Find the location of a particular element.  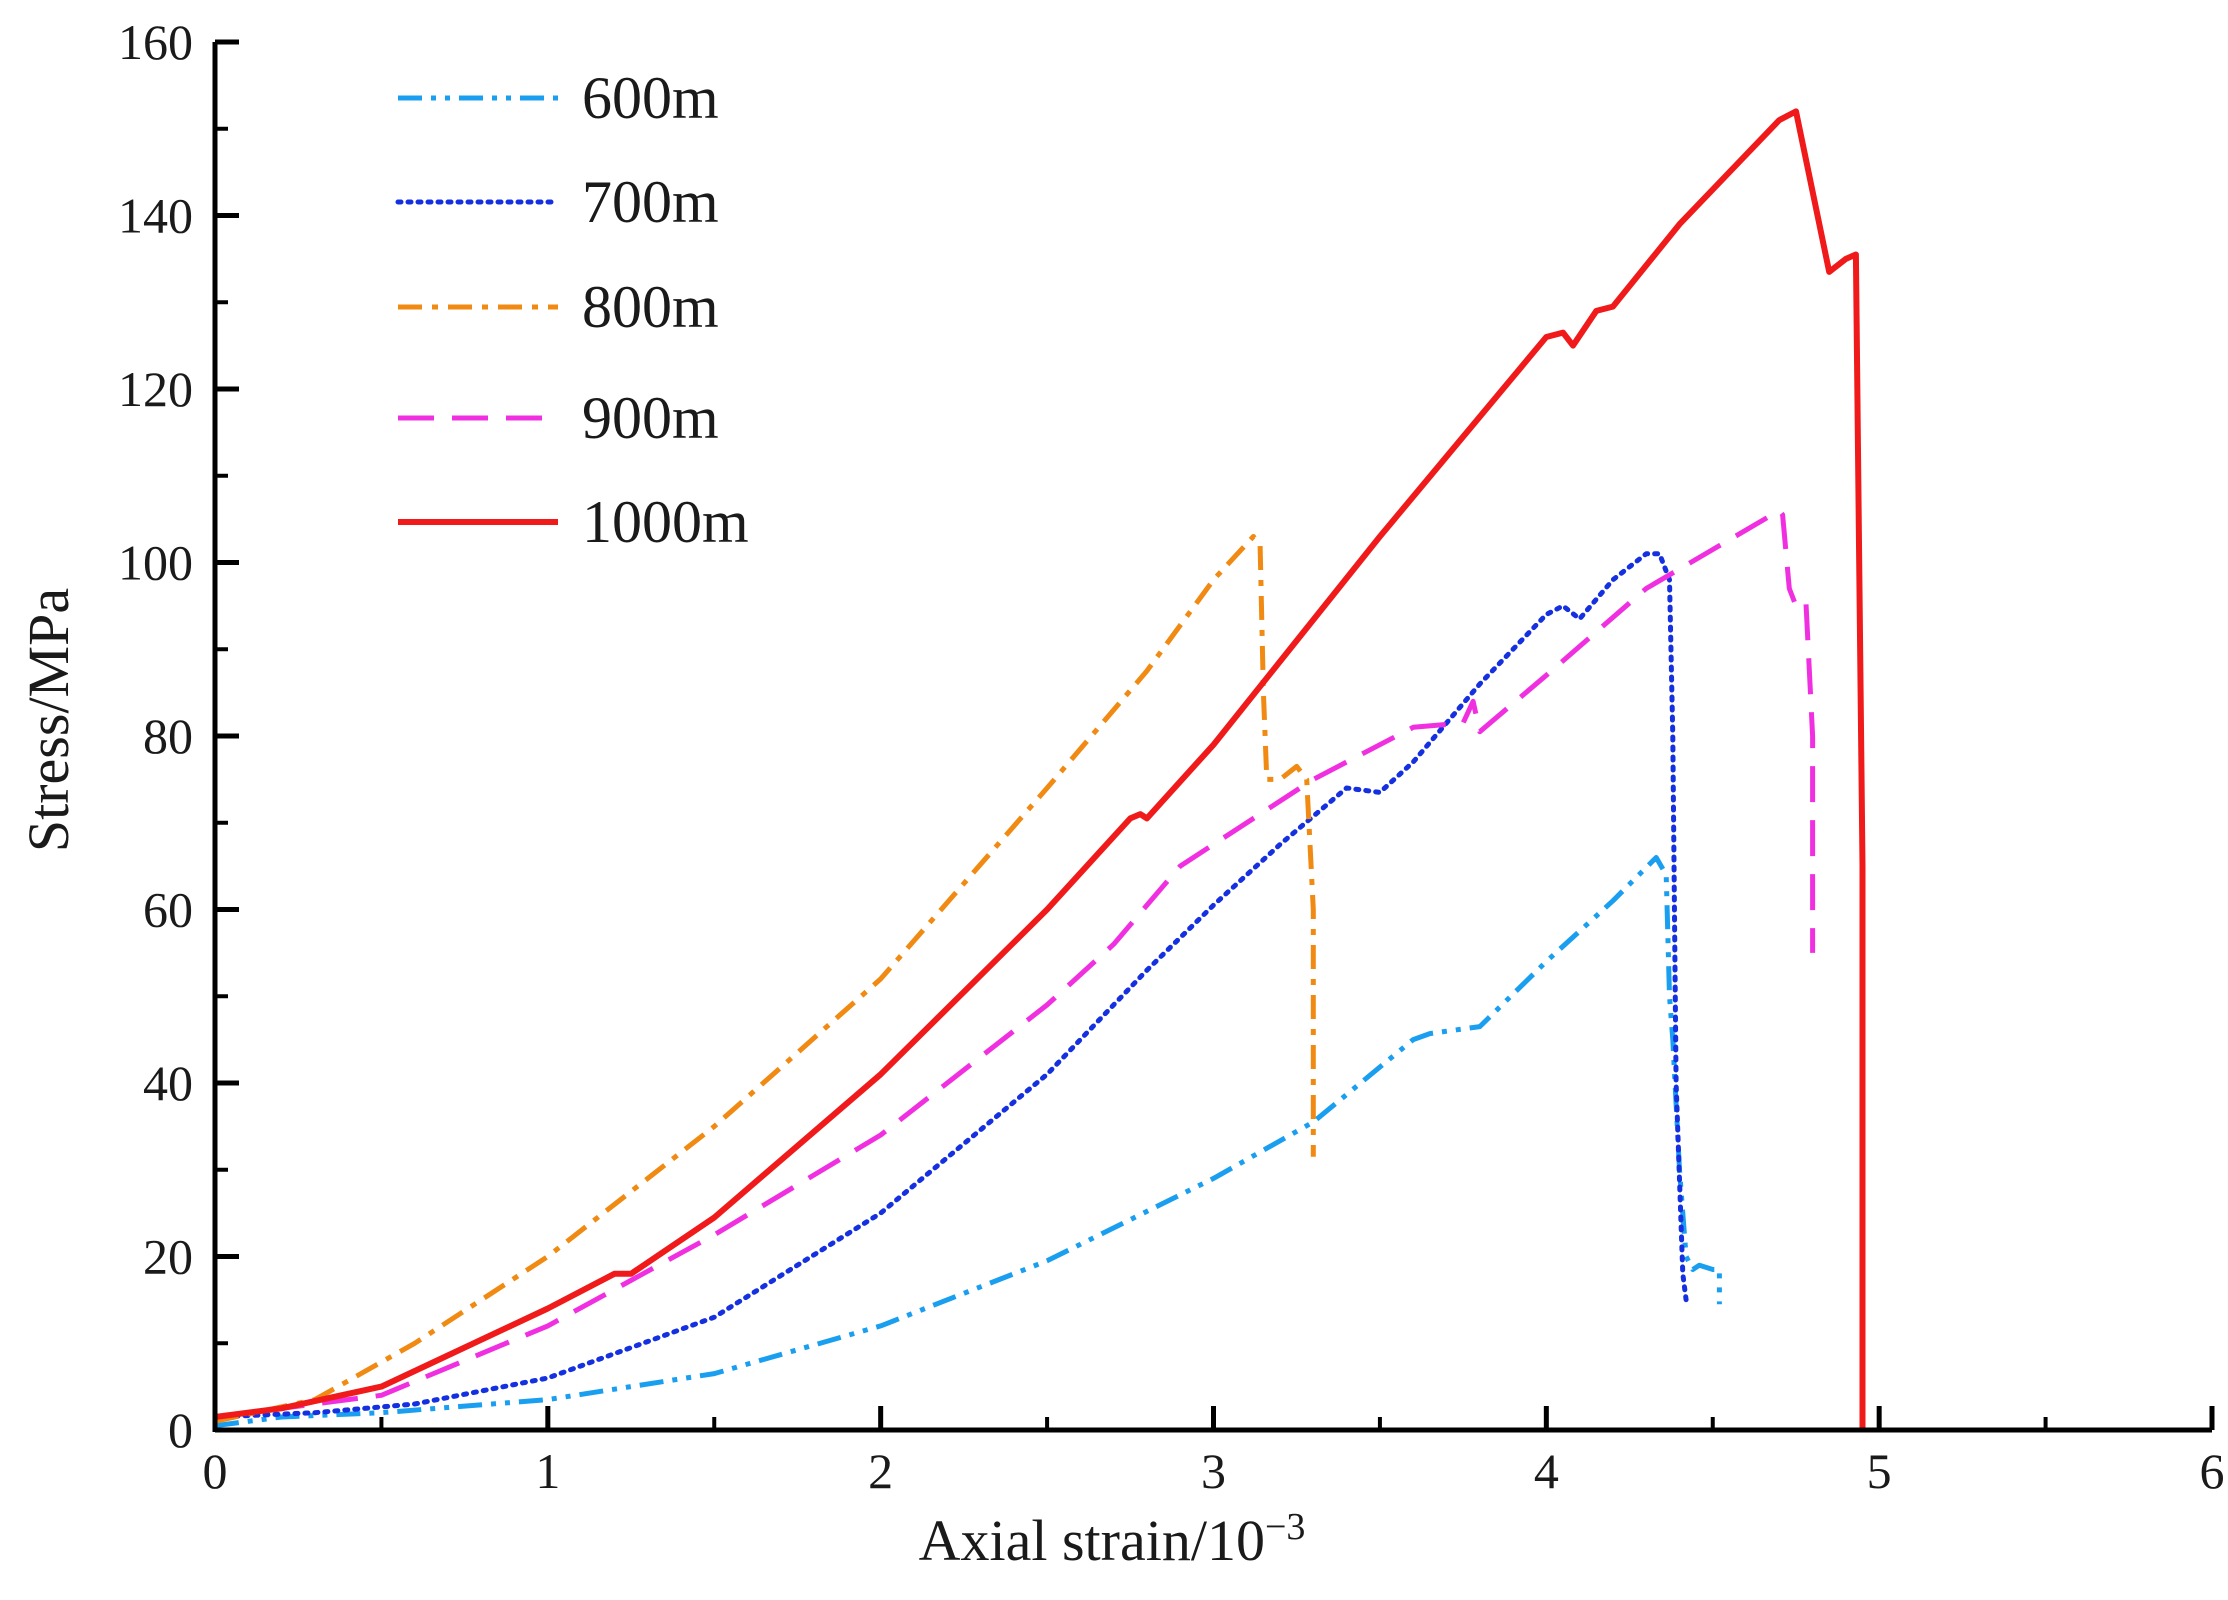

x-axis-title: Axial strain/10−3 is located at coordinates (1112, 1539).